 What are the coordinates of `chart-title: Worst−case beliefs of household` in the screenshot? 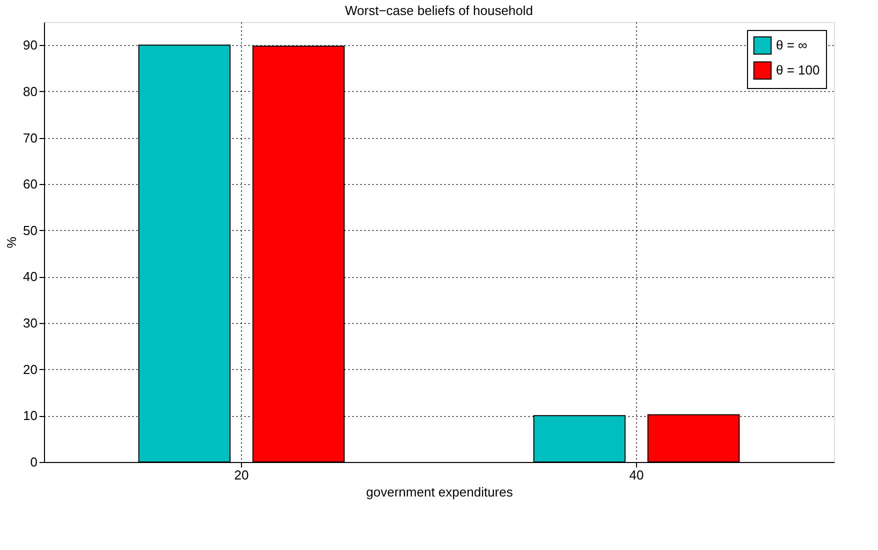 It's located at (439, 10).